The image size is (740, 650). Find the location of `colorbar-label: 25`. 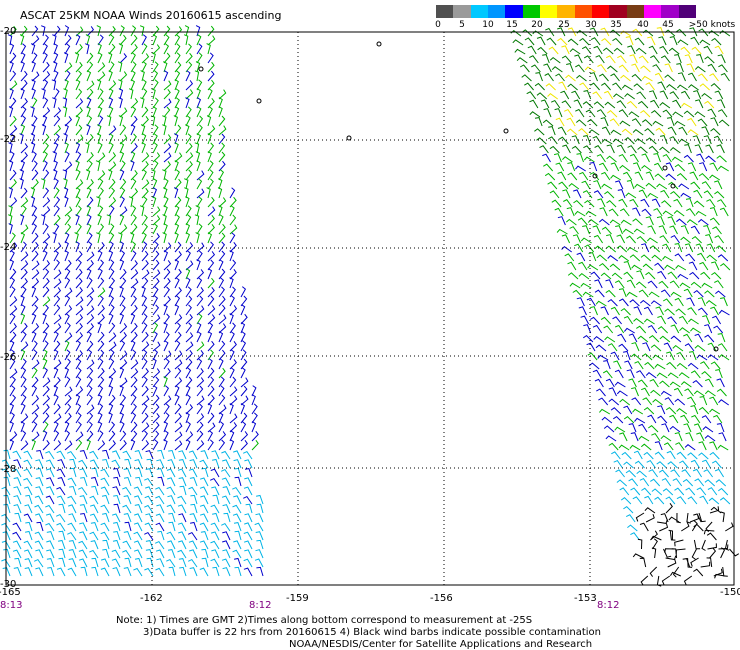

colorbar-label: 25 is located at coordinates (564, 25).